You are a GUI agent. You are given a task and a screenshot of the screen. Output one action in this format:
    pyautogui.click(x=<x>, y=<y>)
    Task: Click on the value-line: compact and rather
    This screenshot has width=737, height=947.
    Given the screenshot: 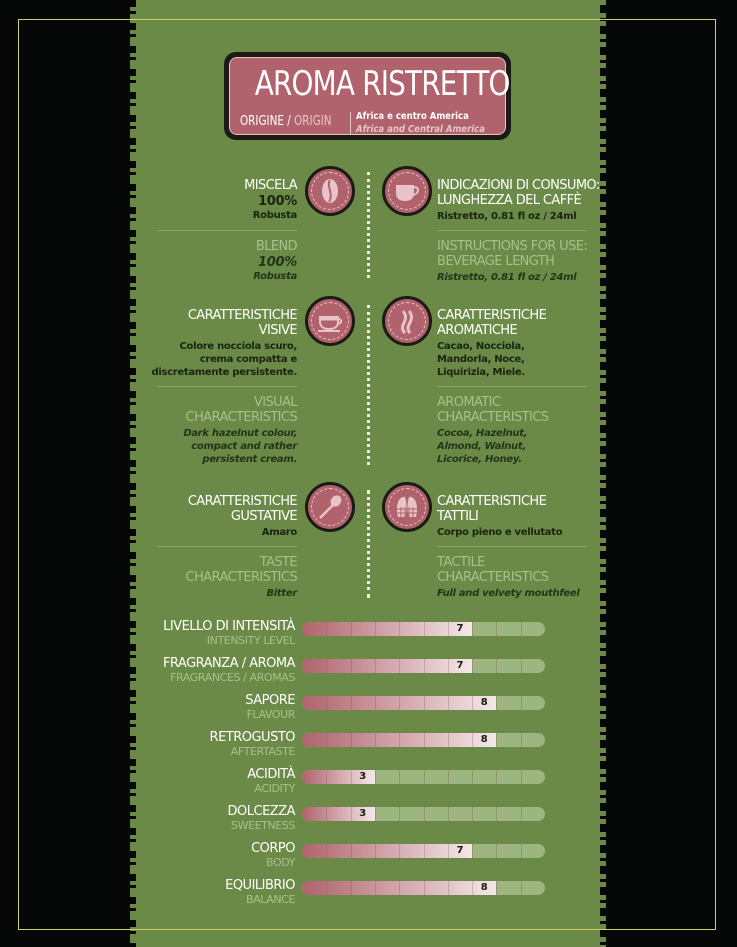 What is the action you would take?
    pyautogui.click(x=244, y=446)
    